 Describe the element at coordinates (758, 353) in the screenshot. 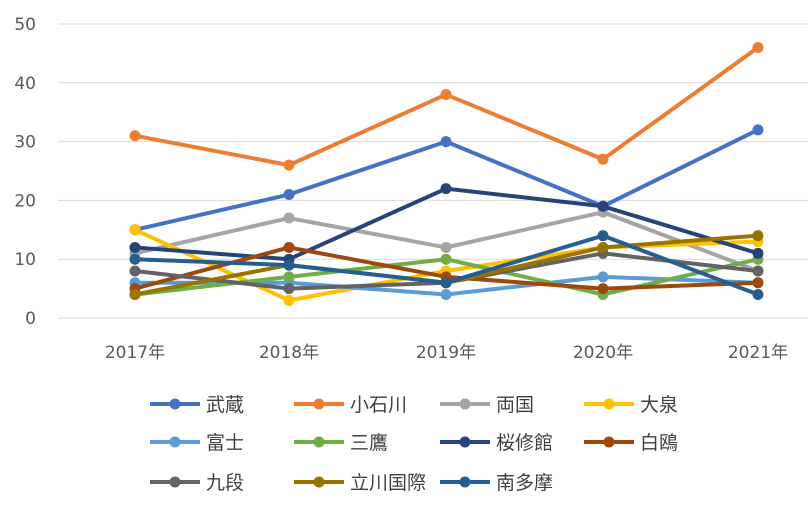

I see `x-tick-label: 2021年` at that location.